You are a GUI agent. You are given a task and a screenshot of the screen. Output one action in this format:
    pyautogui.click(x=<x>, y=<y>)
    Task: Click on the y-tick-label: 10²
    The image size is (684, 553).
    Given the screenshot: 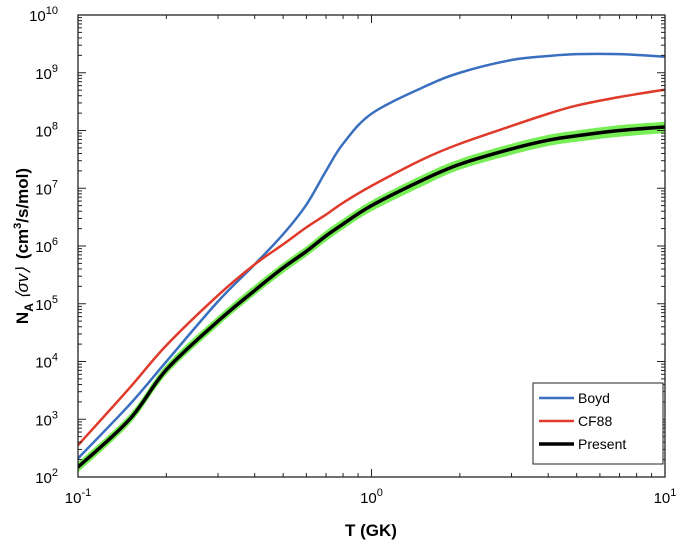 What is the action you would take?
    pyautogui.click(x=46, y=477)
    